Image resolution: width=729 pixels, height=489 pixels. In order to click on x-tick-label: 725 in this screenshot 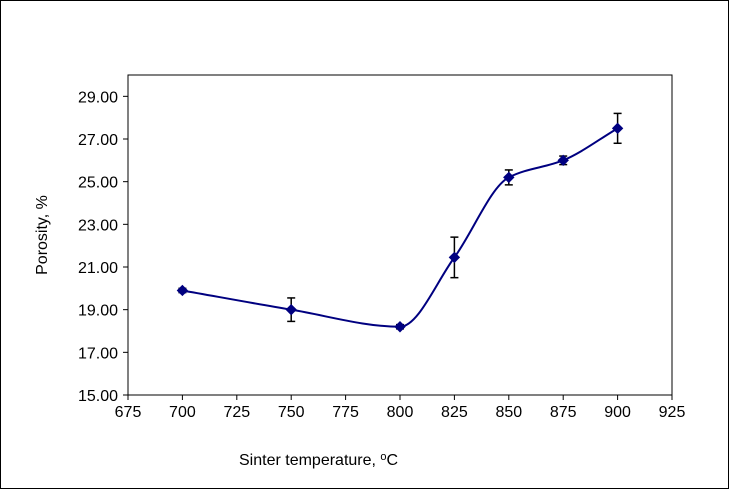, I will do `click(236, 412)`.